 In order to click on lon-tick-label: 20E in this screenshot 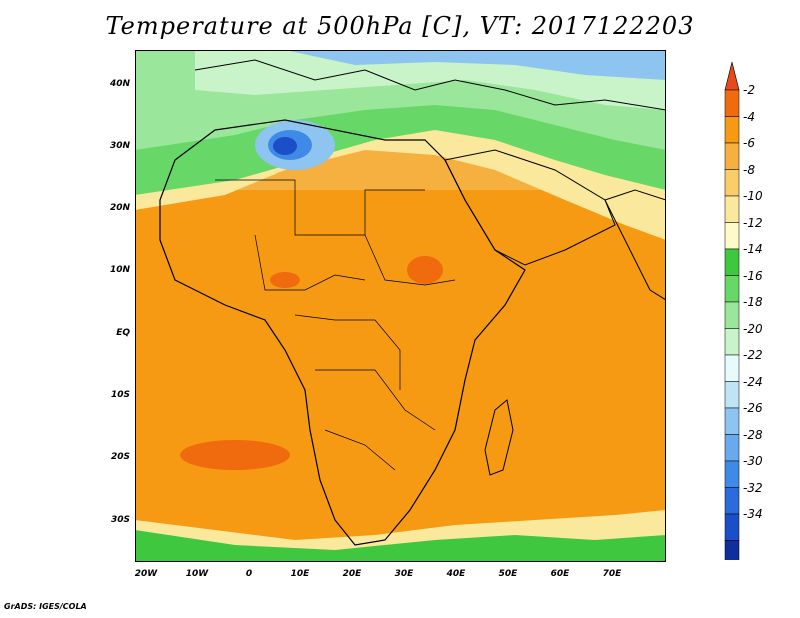, I will do `click(352, 574)`.